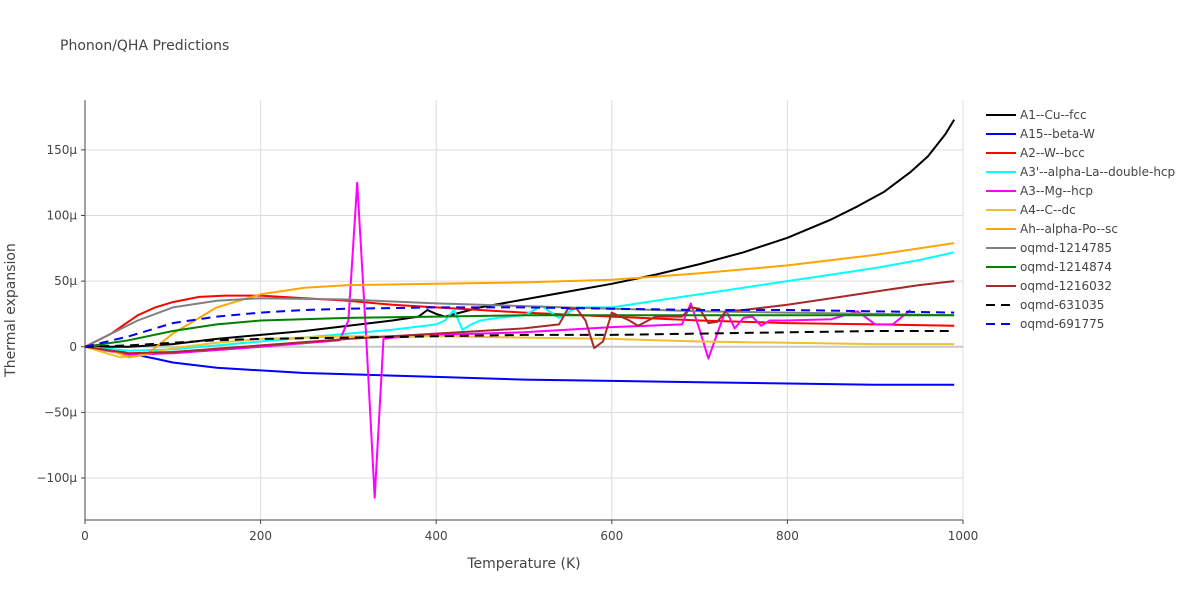 This screenshot has width=1200, height=604. What do you see at coordinates (1066, 267) in the screenshot?
I see `legend-item-label: oqmd-1214874` at bounding box center [1066, 267].